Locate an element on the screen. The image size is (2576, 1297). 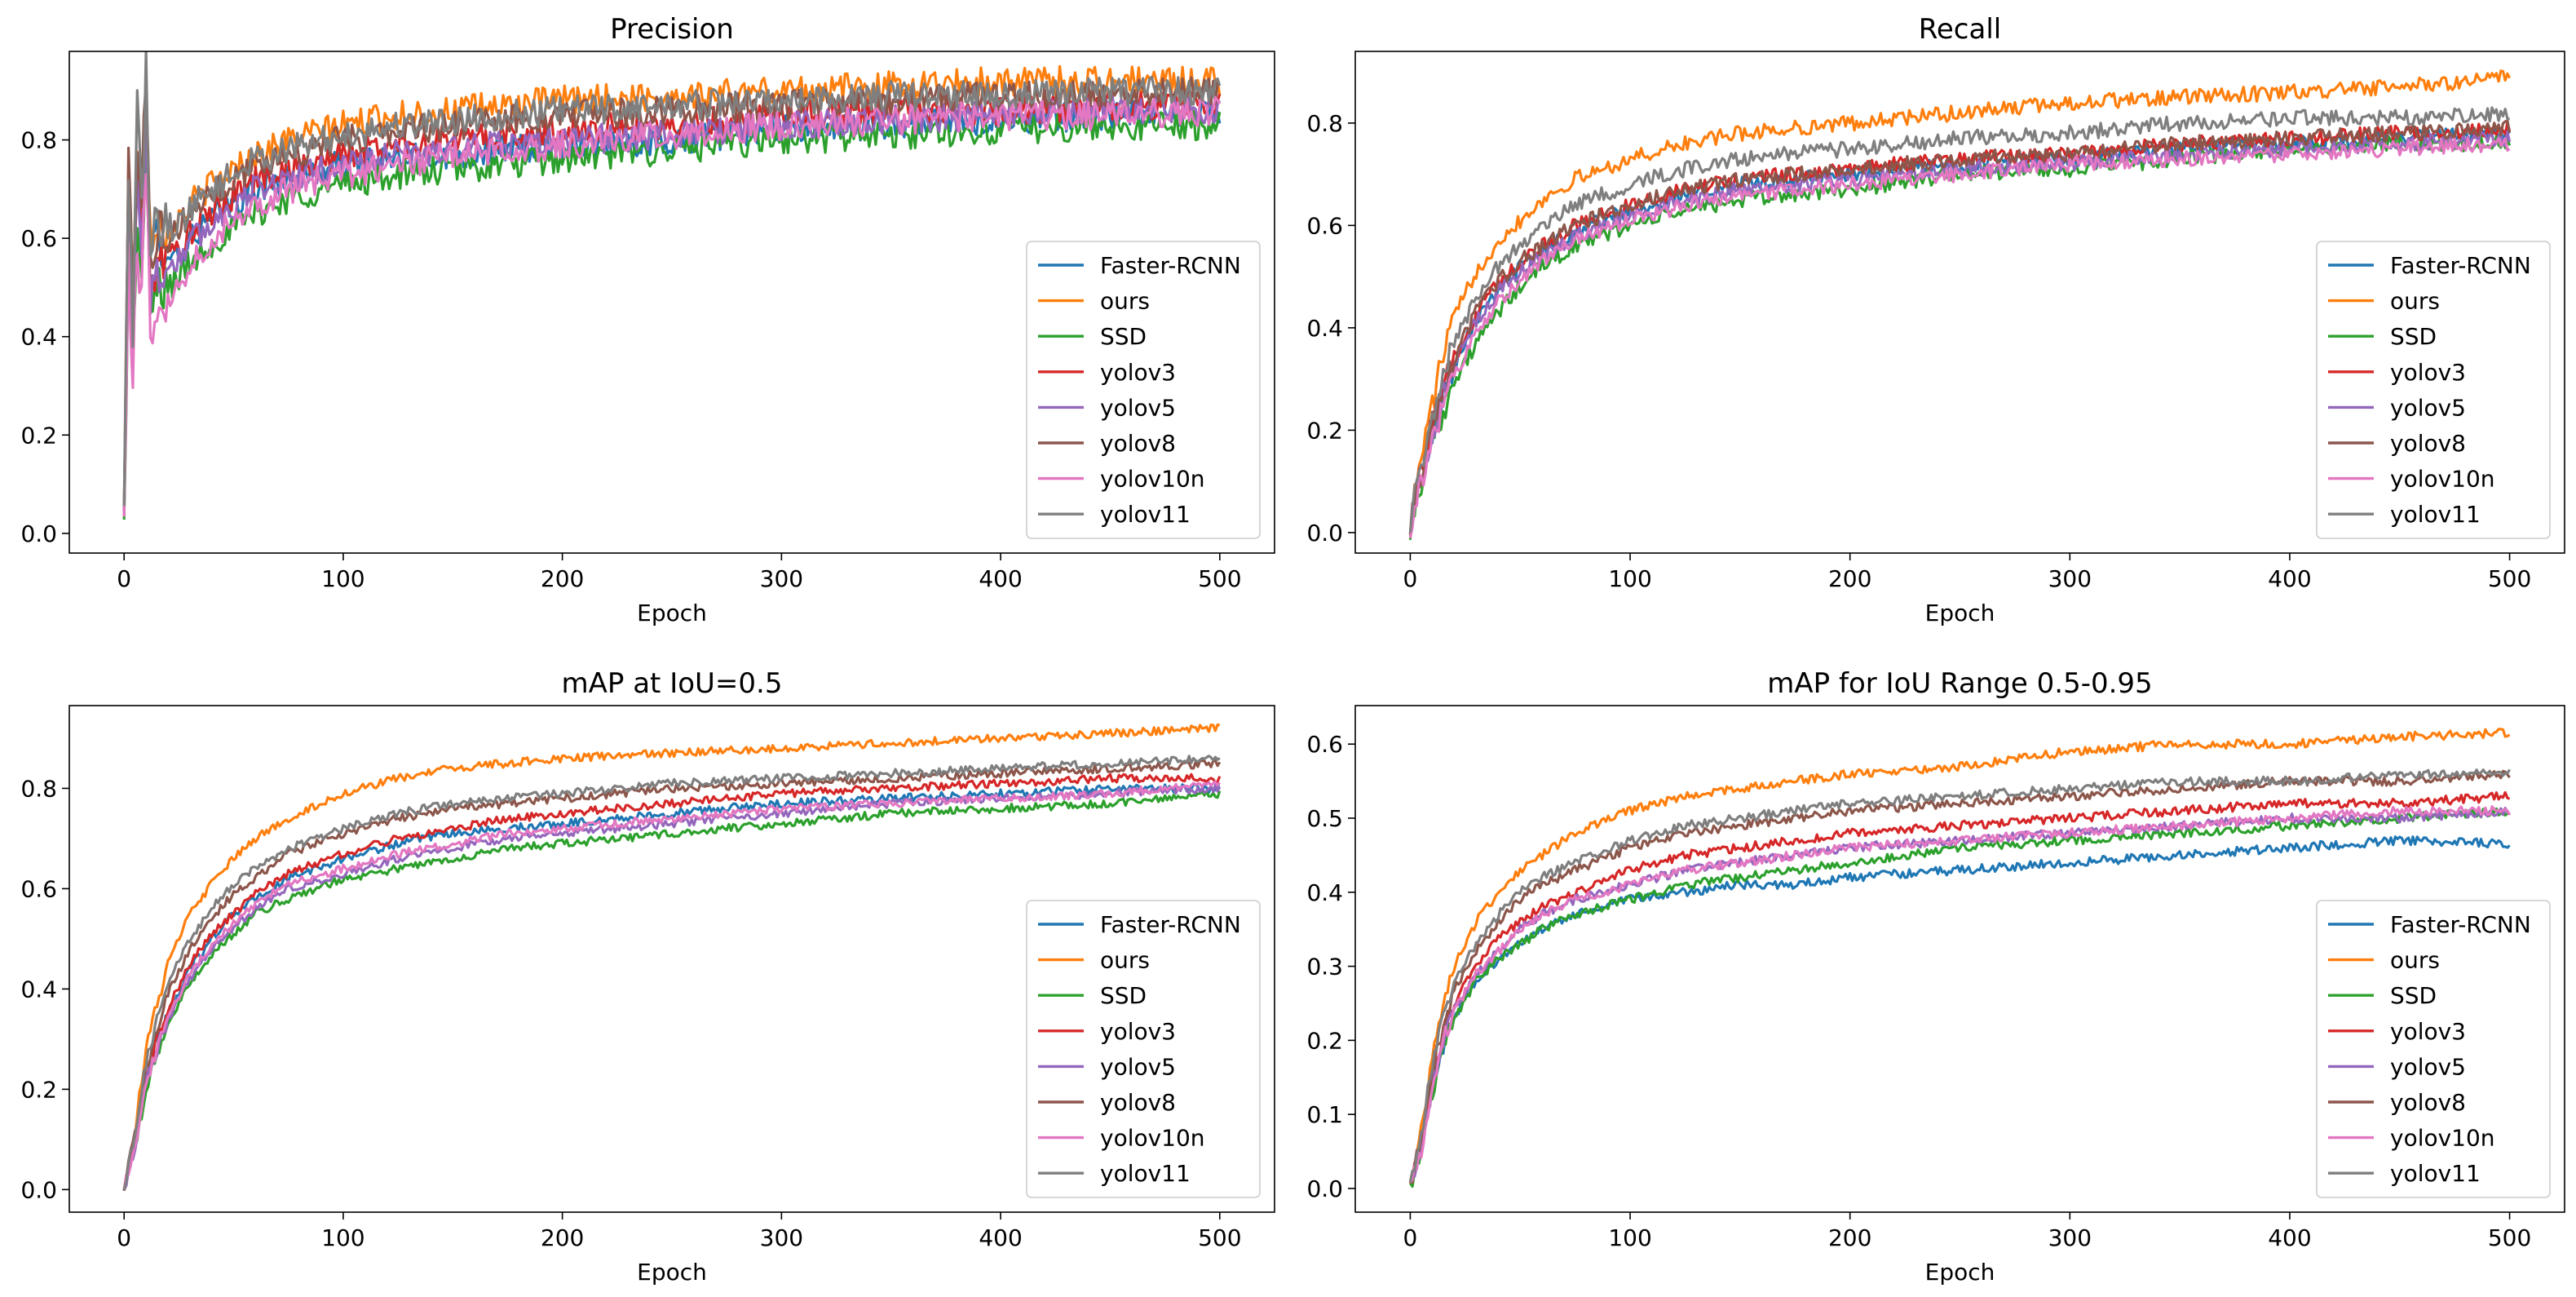
legend-label-yolov10n: yolov10n is located at coordinates (1152, 479).